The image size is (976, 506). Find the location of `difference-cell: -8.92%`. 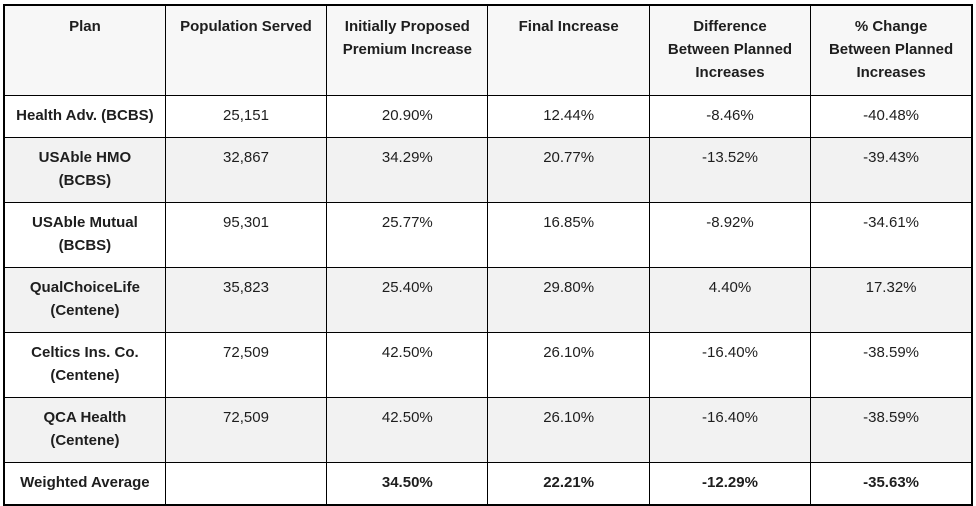

difference-cell: -8.92% is located at coordinates (730, 235).